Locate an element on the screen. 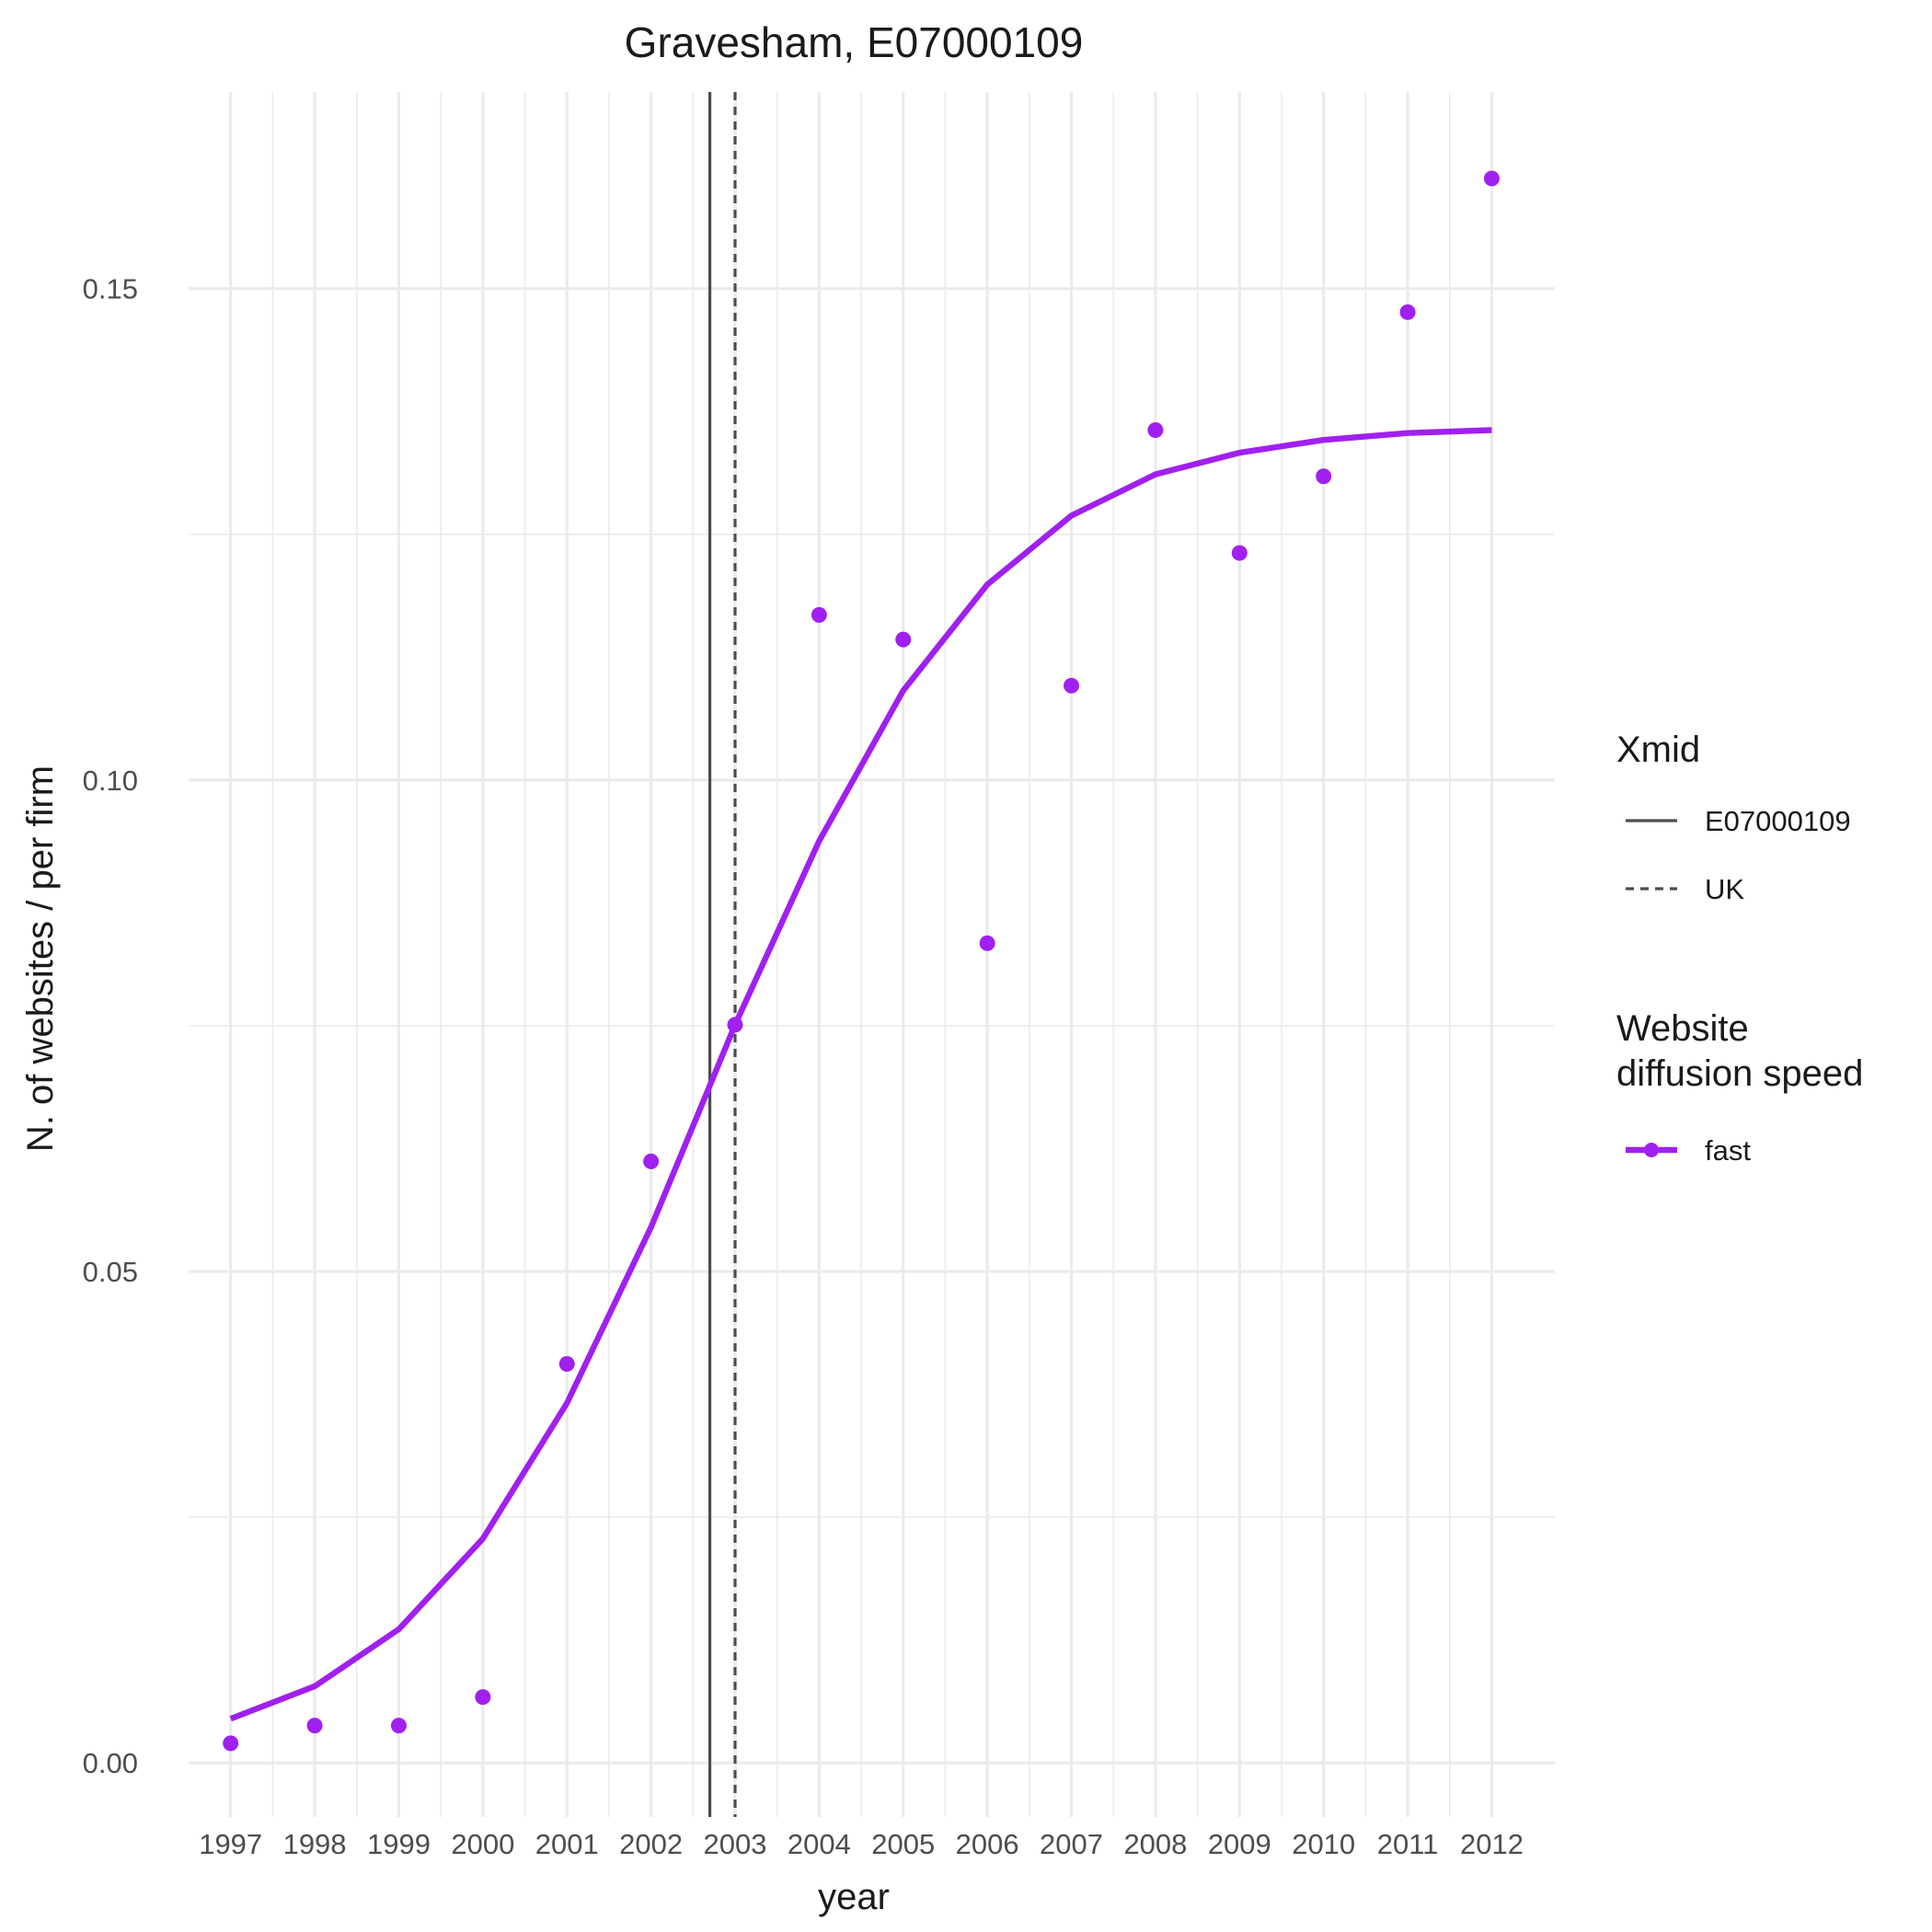 Image resolution: width=1932 pixels, height=1932 pixels. x-tick-label: 2006 is located at coordinates (987, 1844).